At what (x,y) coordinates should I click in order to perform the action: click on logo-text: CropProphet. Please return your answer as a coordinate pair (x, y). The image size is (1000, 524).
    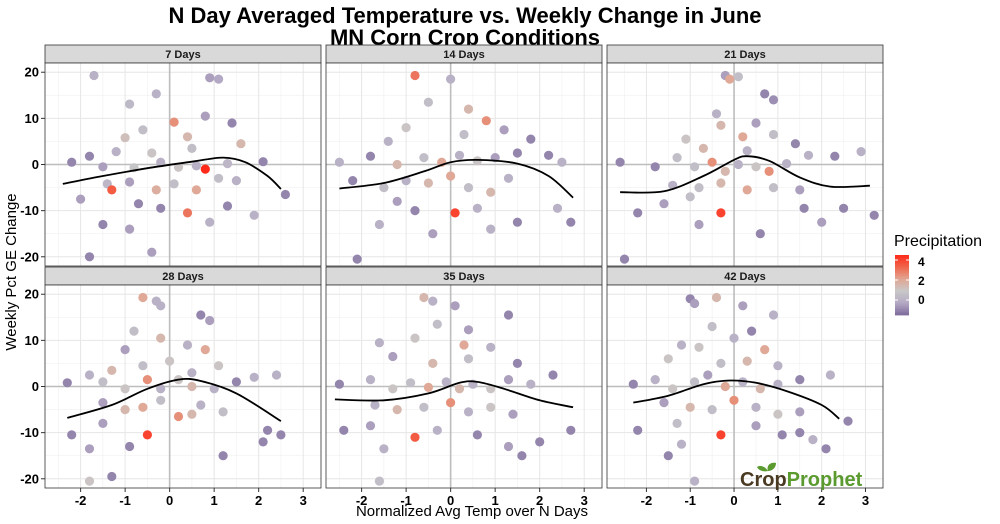
    Looking at the image, I should click on (801, 480).